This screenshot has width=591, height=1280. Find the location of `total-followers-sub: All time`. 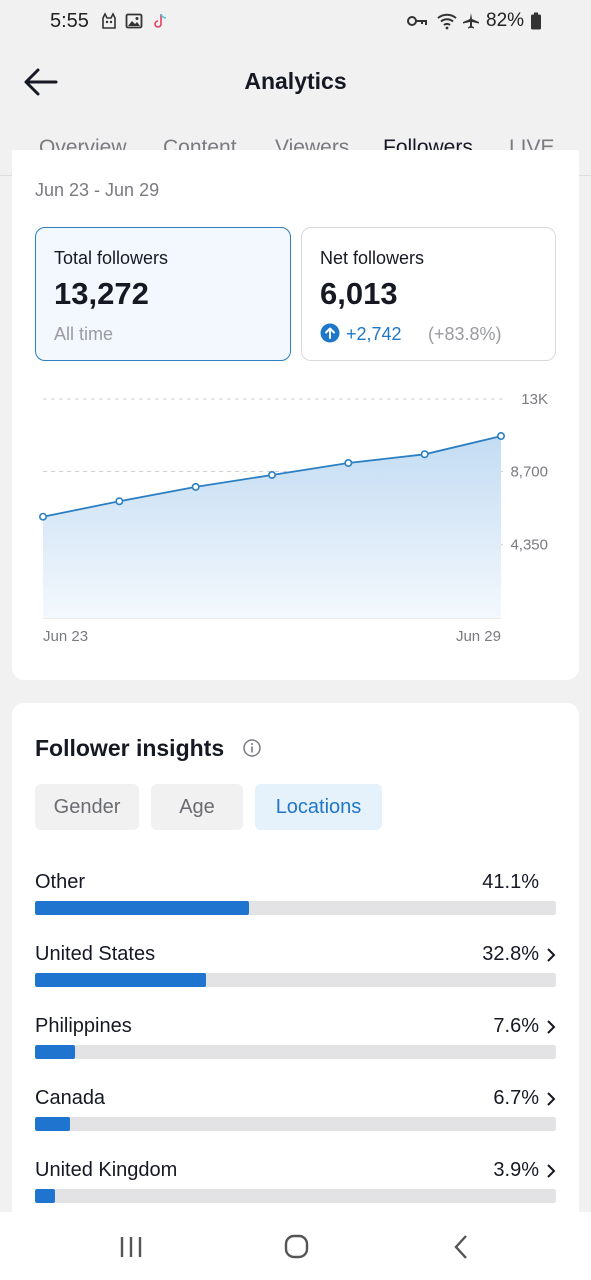

total-followers-sub: All time is located at coordinates (84, 334).